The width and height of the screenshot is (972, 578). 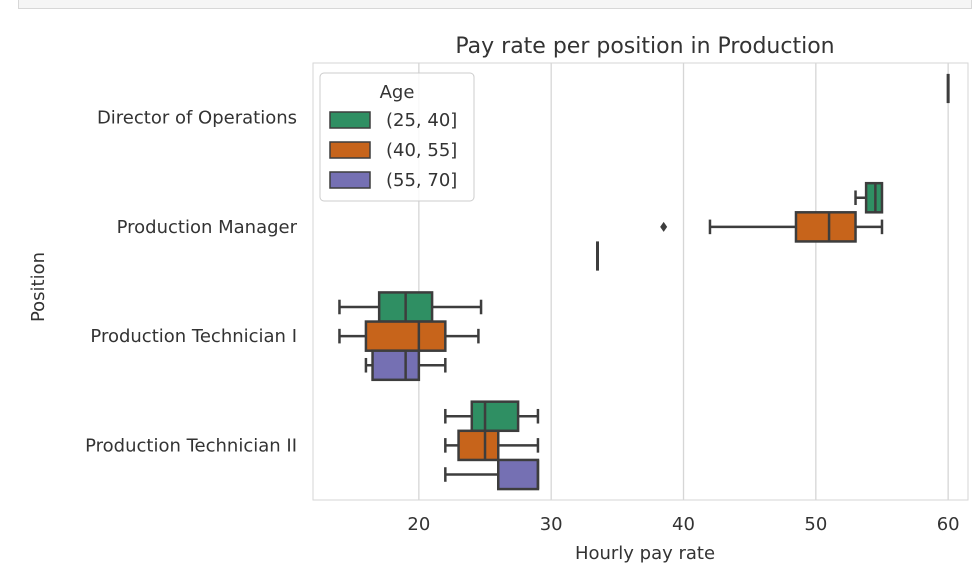 I want to click on outlier-point, so click(x=664, y=226).